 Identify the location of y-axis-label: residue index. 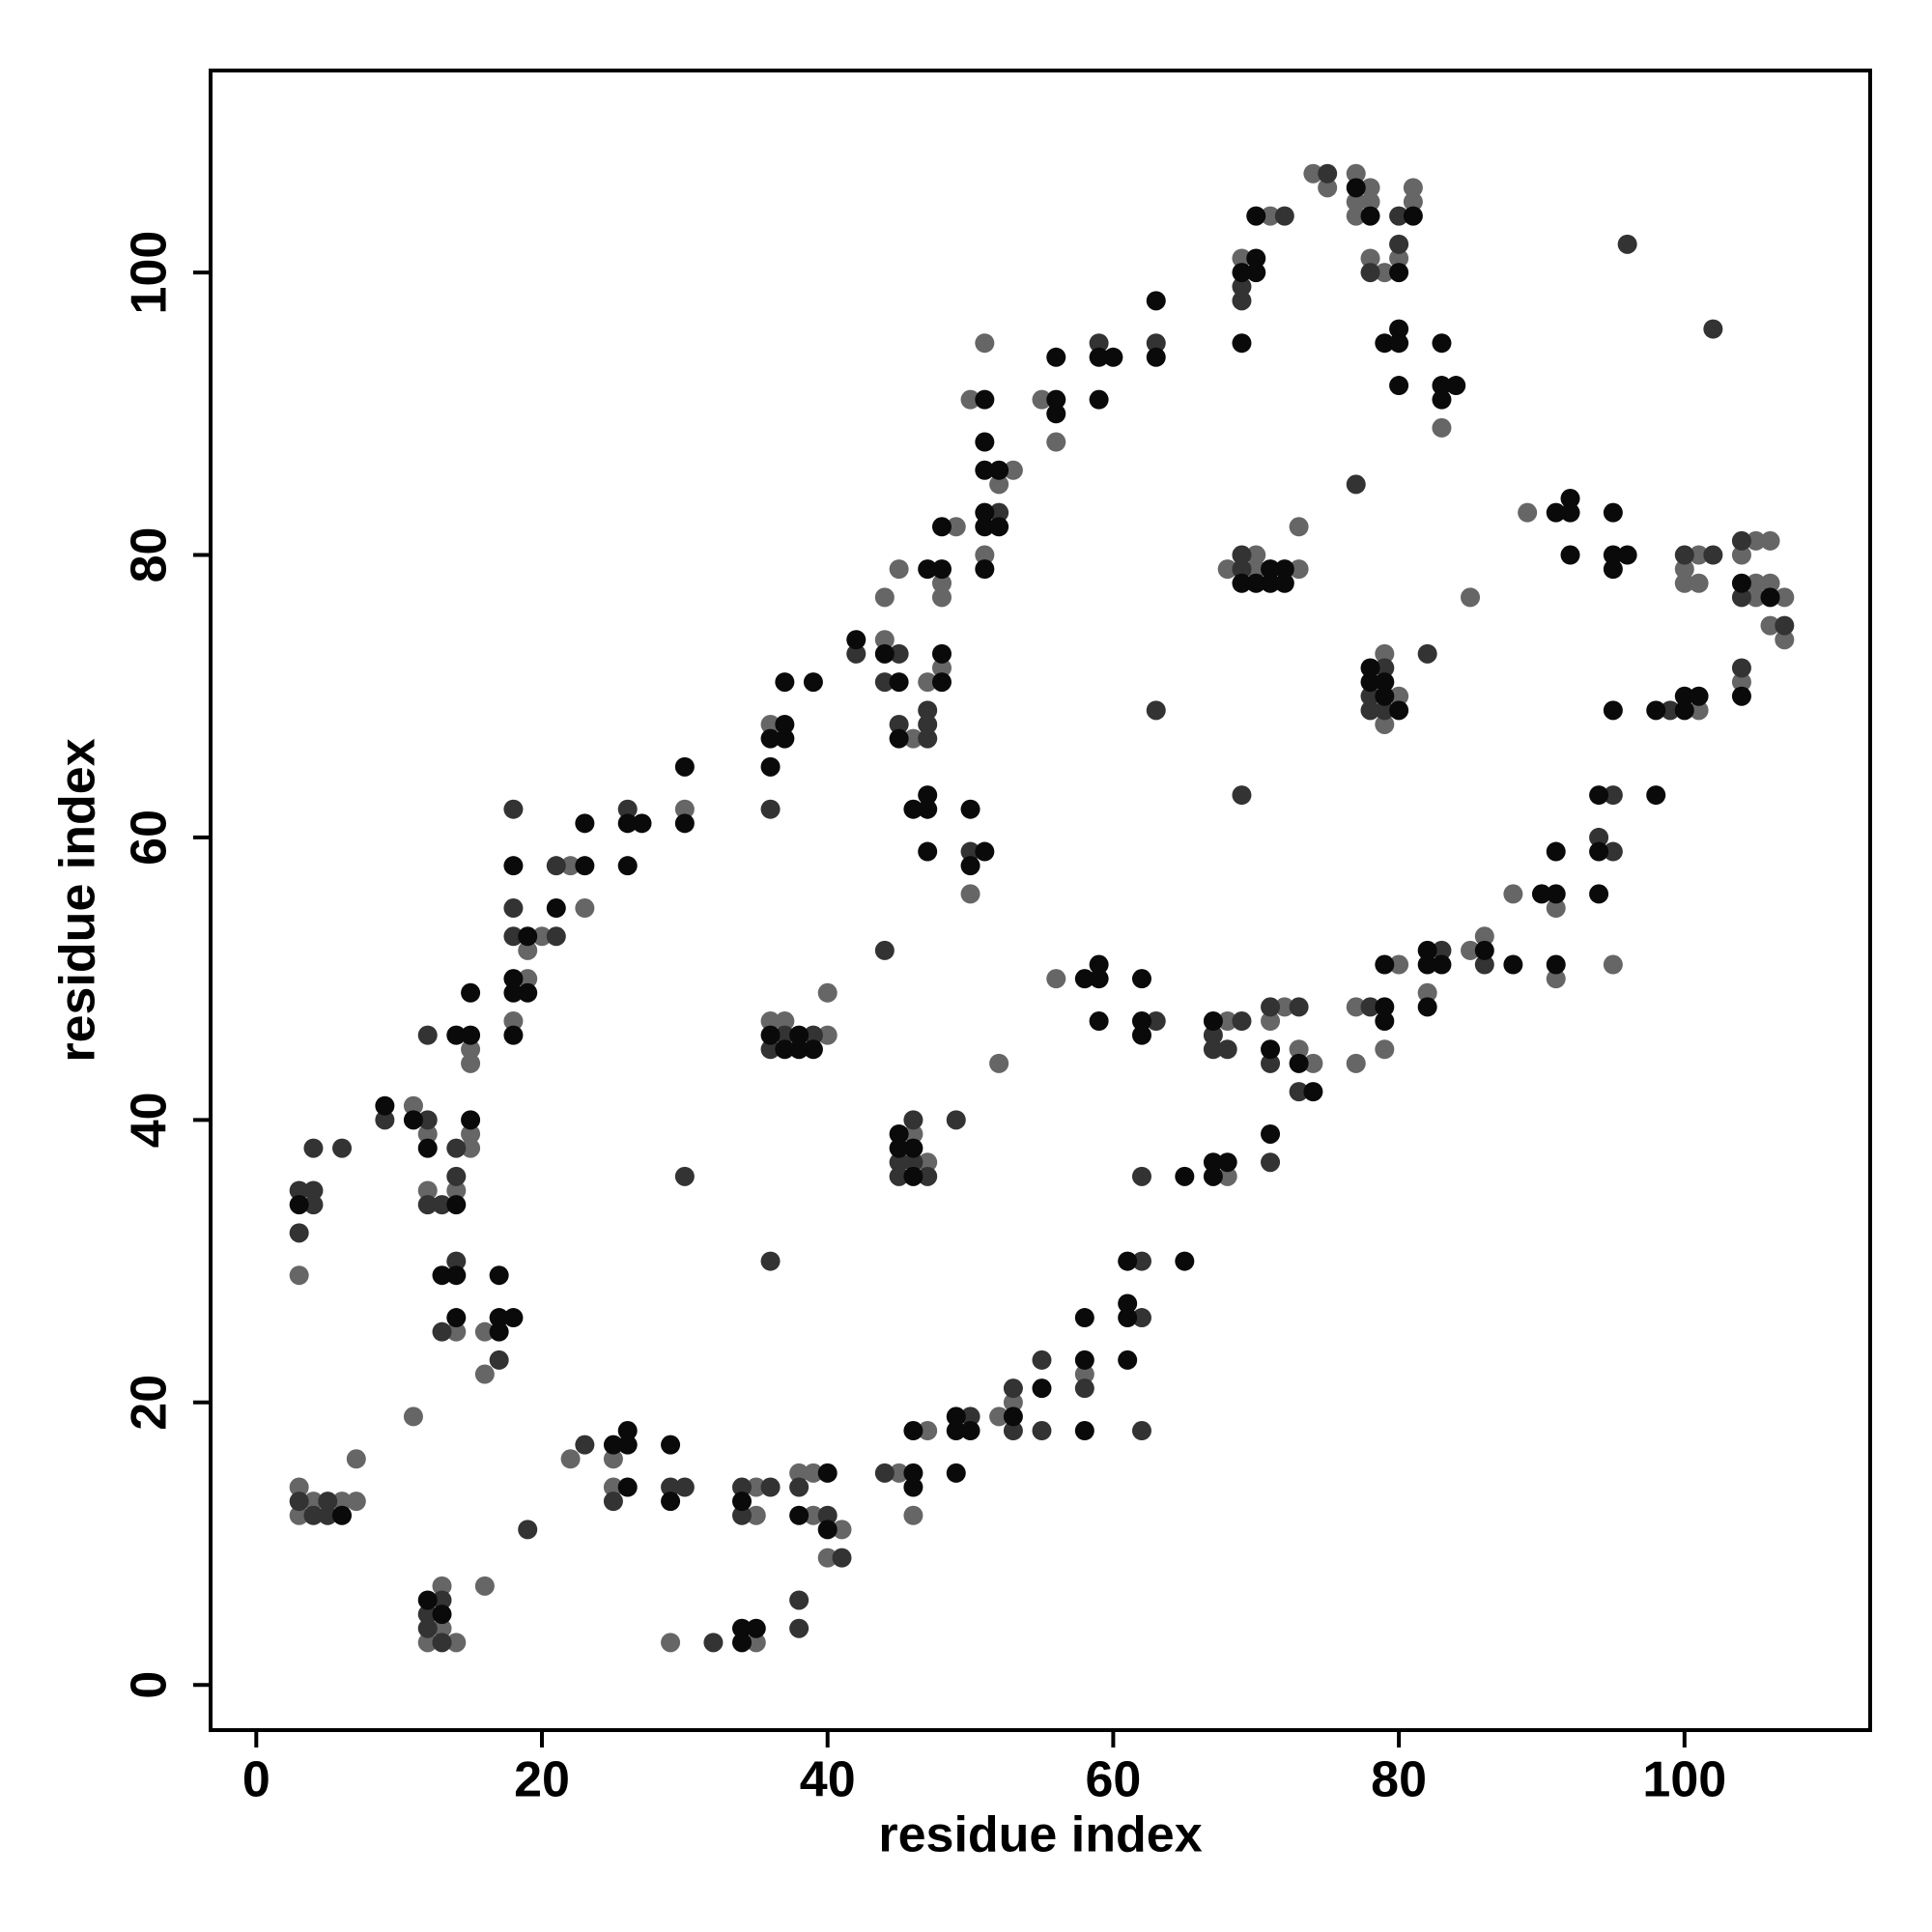
(78, 900).